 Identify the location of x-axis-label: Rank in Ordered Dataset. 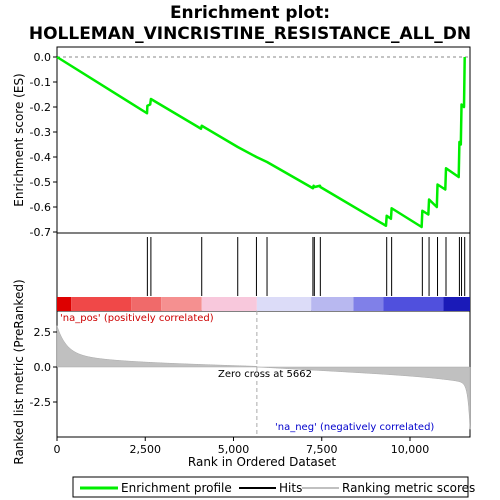
(262, 462).